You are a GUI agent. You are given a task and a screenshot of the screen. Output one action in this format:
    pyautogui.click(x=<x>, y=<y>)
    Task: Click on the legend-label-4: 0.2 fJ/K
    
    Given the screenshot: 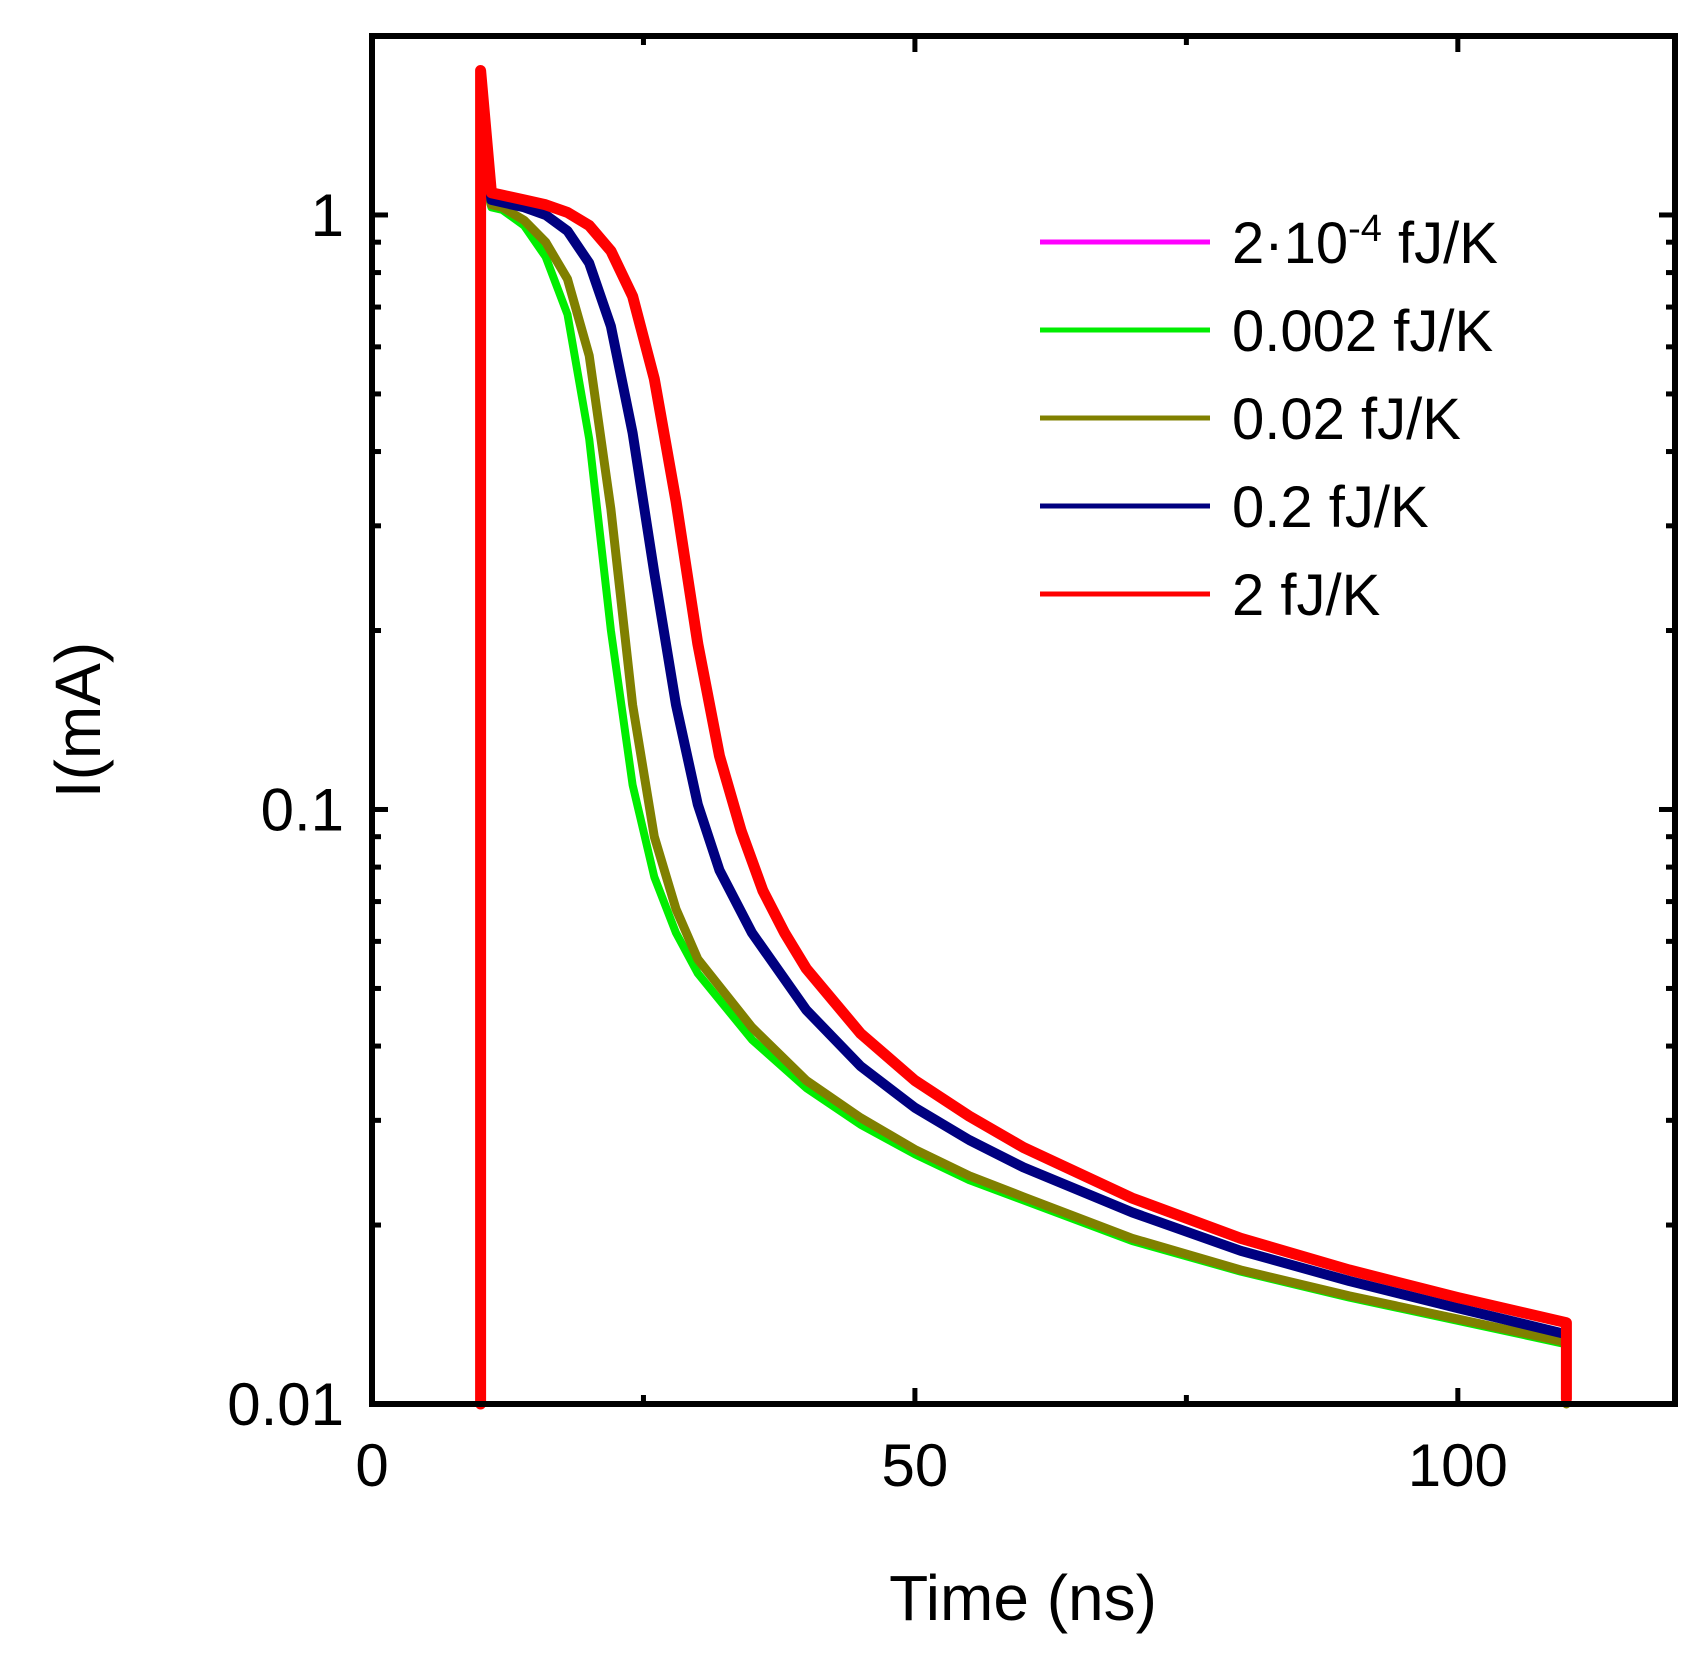 What is the action you would take?
    pyautogui.click(x=1330, y=507)
    